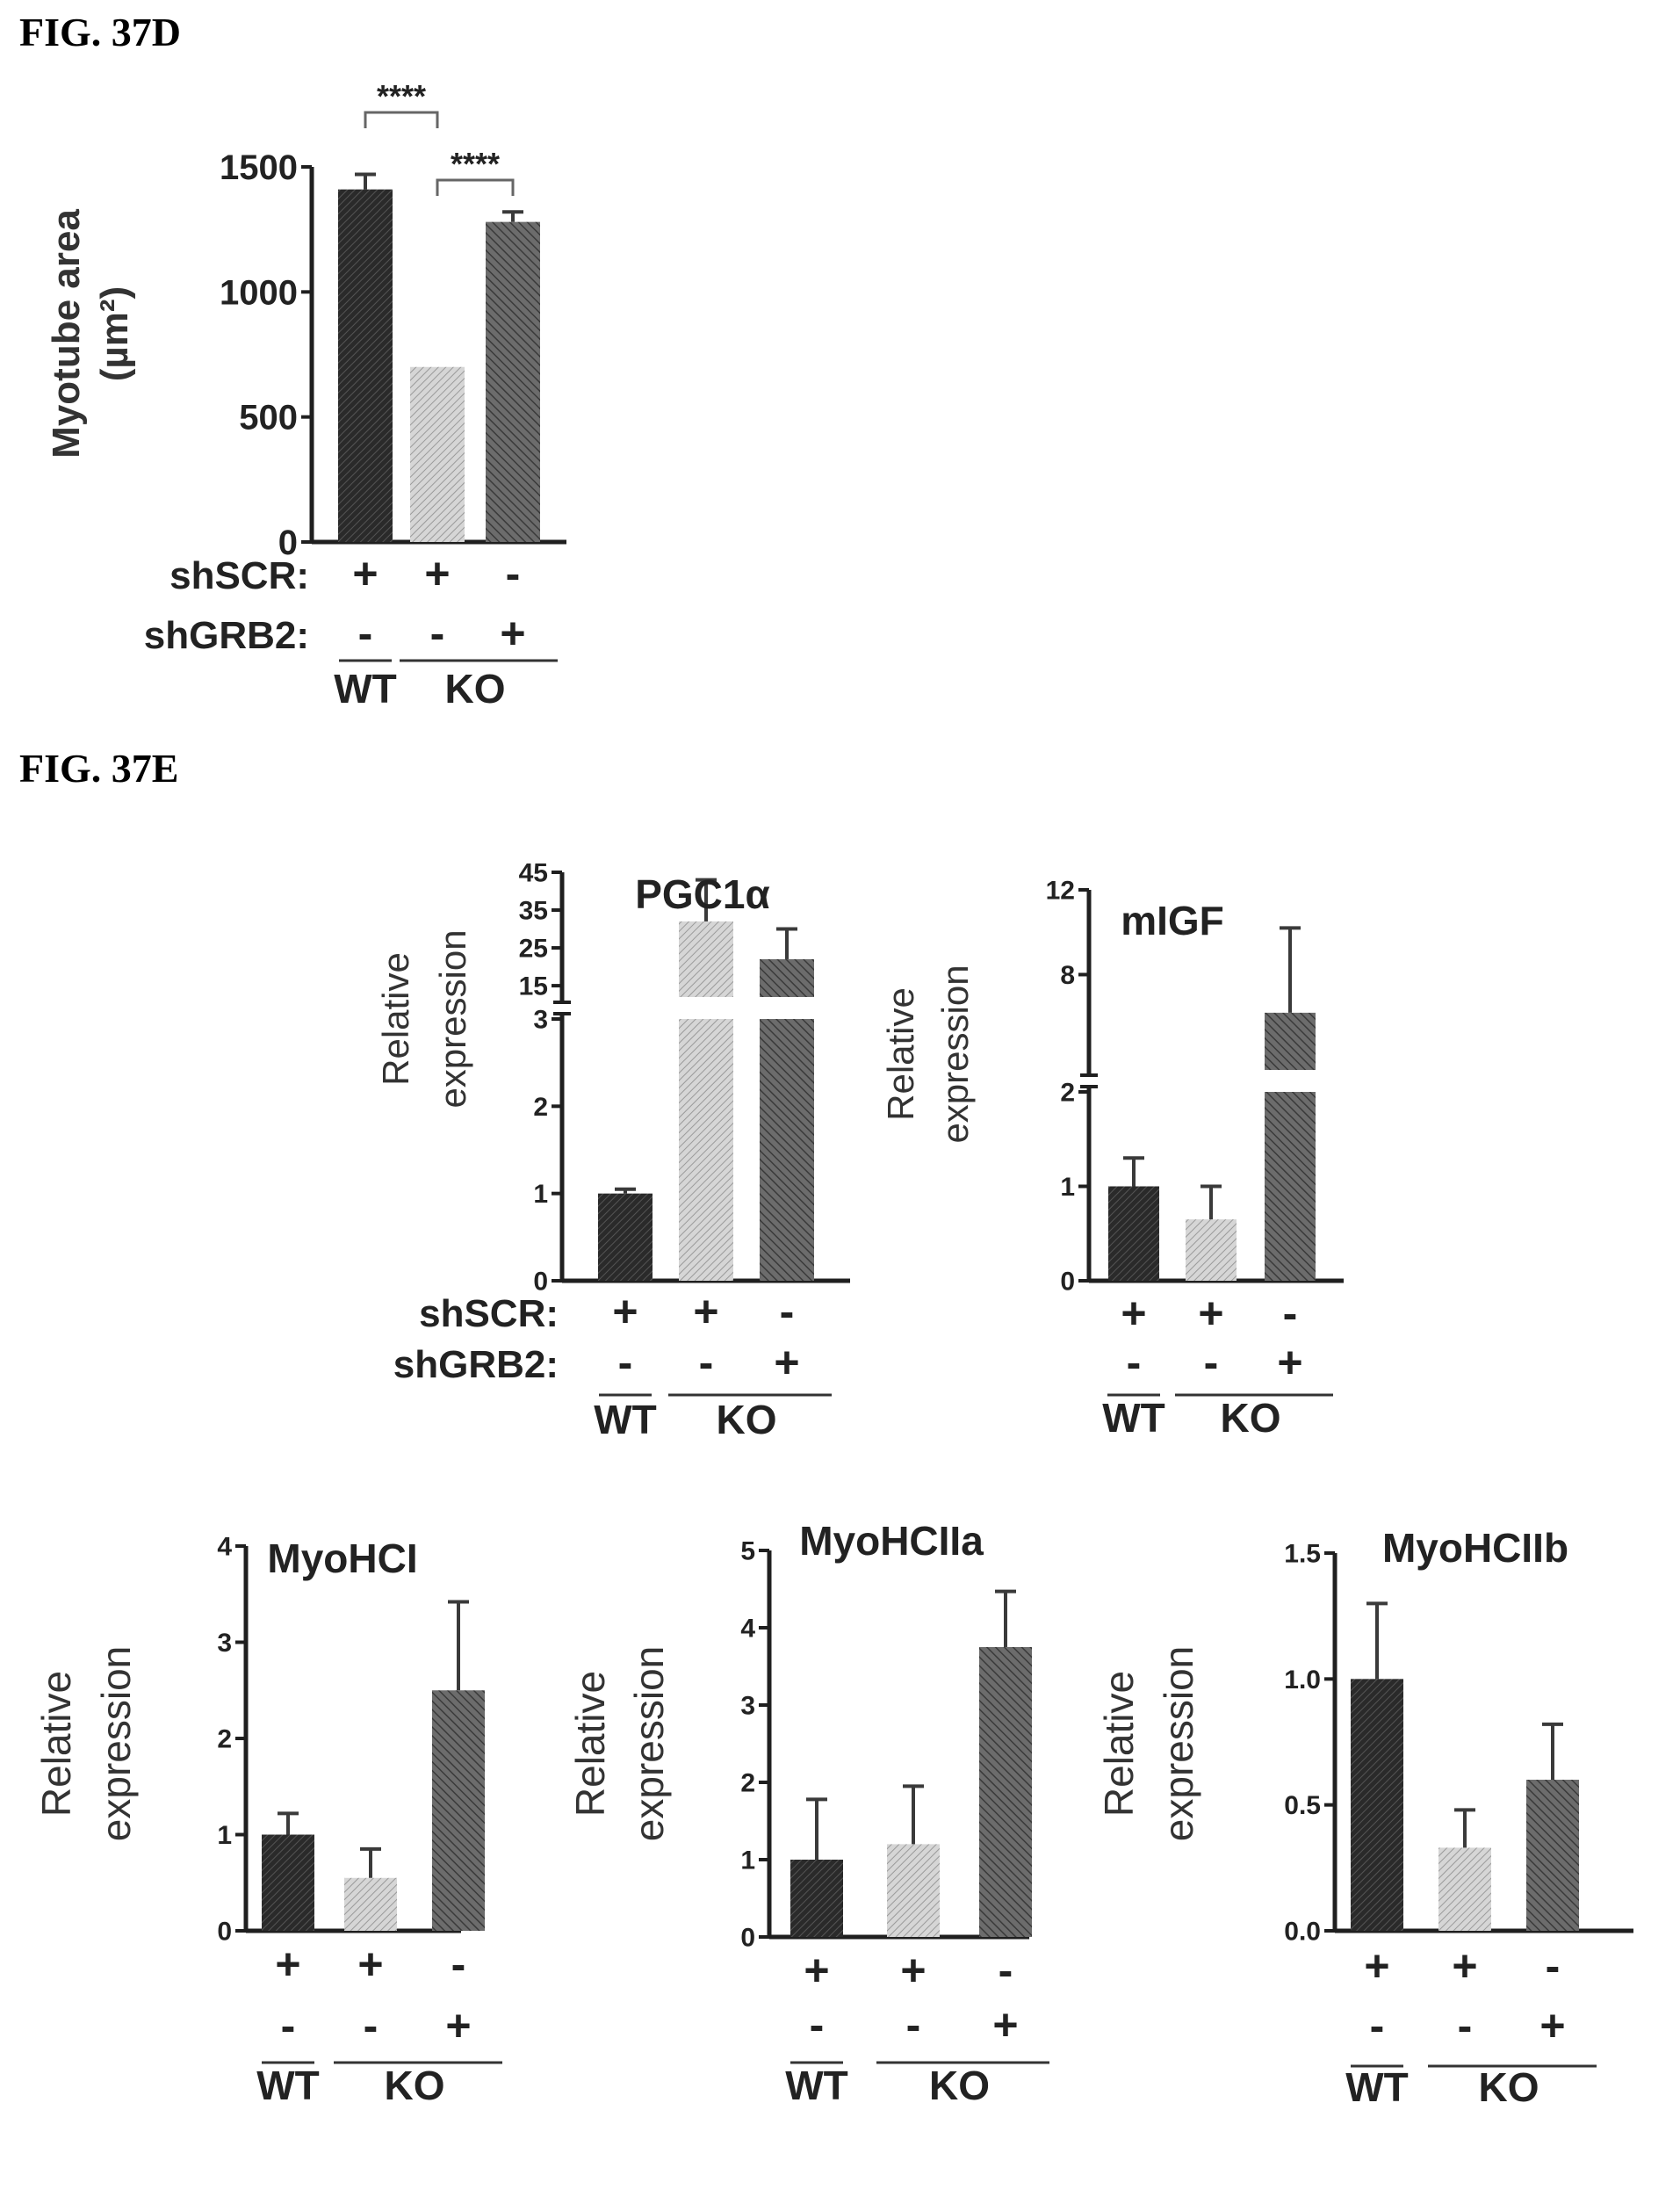 The image size is (1680, 2204). What do you see at coordinates (401, 120) in the screenshot?
I see `significance-bracket` at bounding box center [401, 120].